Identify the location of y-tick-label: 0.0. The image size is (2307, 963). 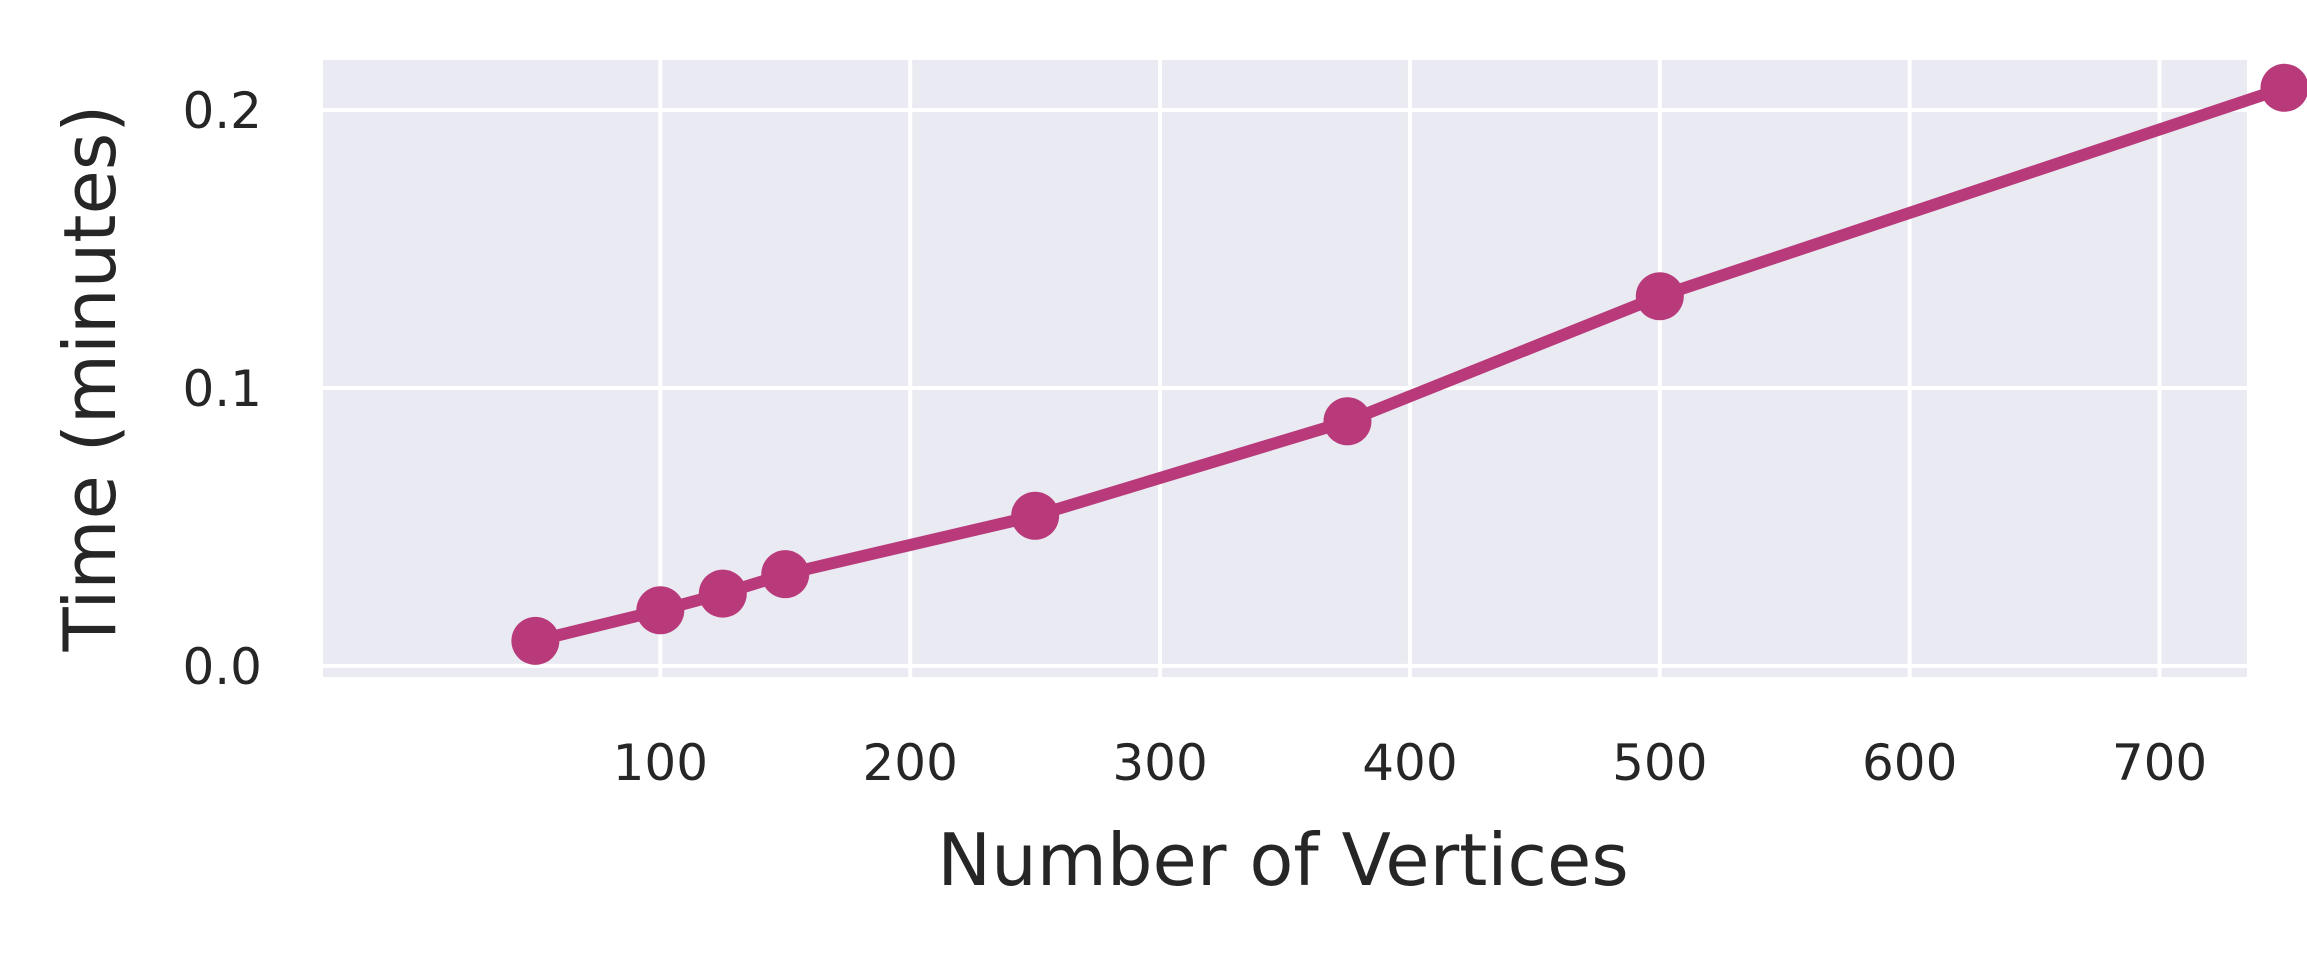
(222, 667).